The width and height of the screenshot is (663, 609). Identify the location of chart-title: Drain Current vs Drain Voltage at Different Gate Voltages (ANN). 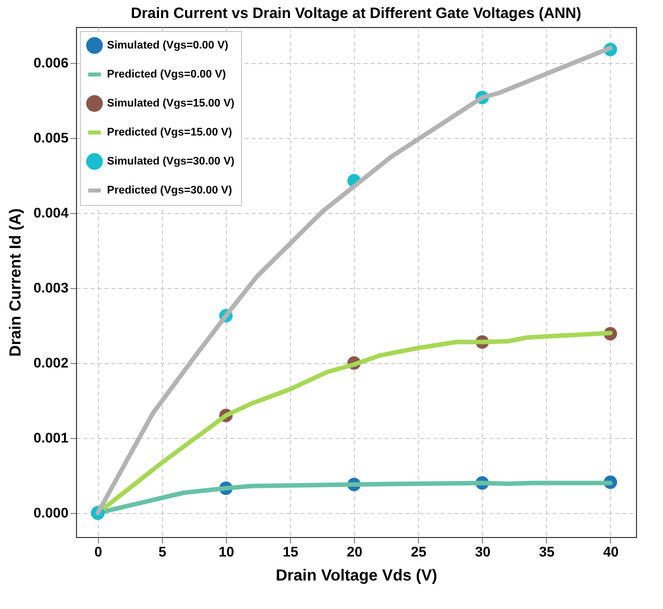
(356, 13).